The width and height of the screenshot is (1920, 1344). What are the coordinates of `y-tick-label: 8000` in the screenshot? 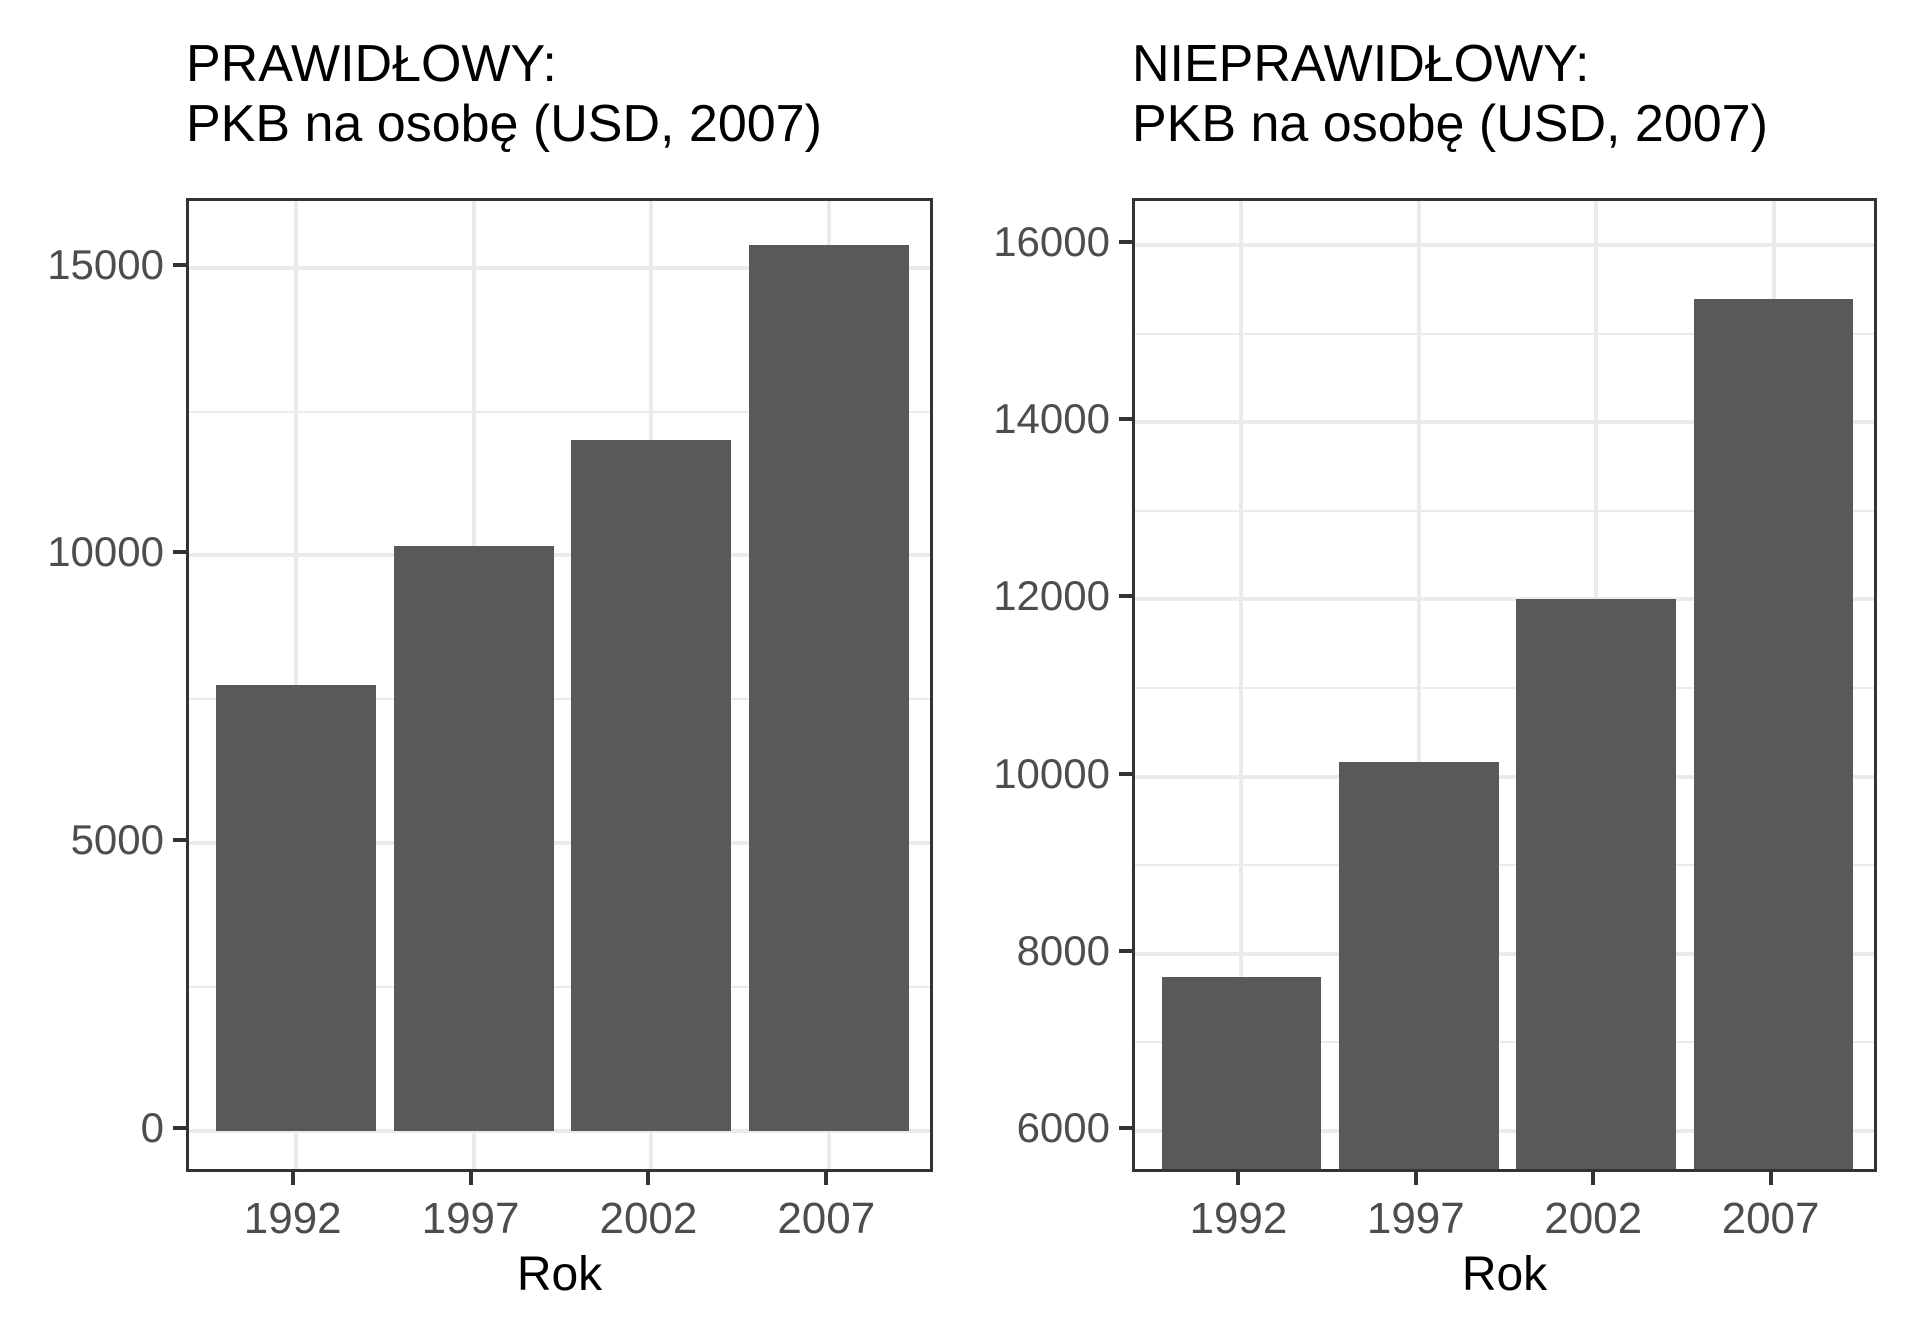 It's located at (1063, 950).